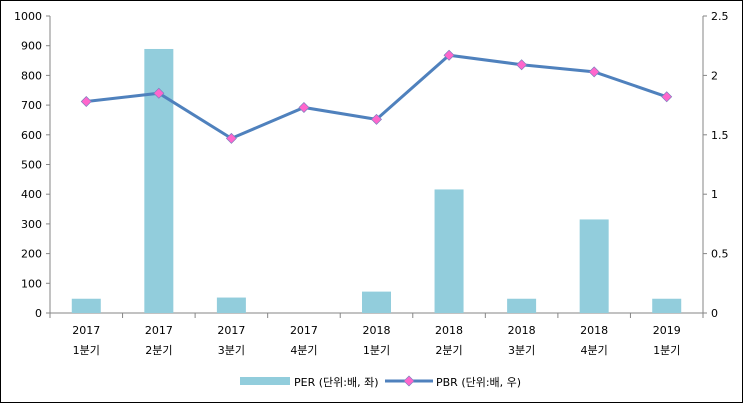 The width and height of the screenshot is (743, 403). Describe the element at coordinates (31, 254) in the screenshot. I see `left-tick-label: 200` at that location.